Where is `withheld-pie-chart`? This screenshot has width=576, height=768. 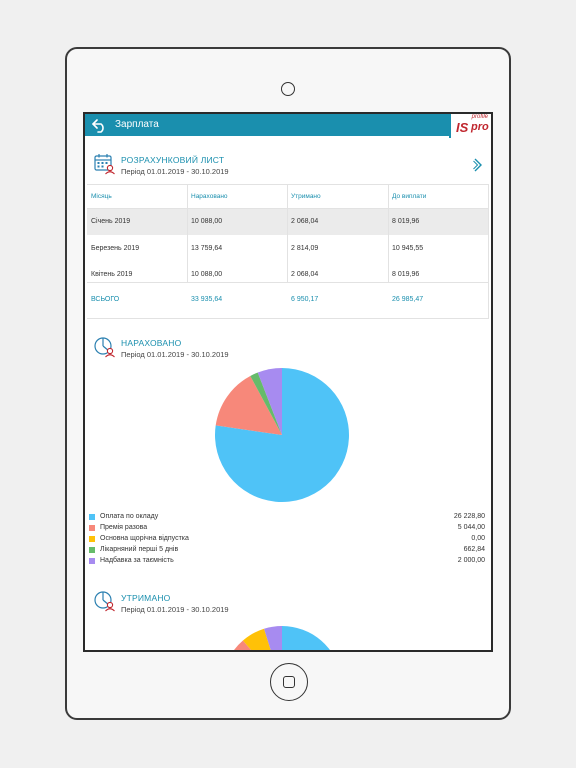 withheld-pie-chart is located at coordinates (282, 638).